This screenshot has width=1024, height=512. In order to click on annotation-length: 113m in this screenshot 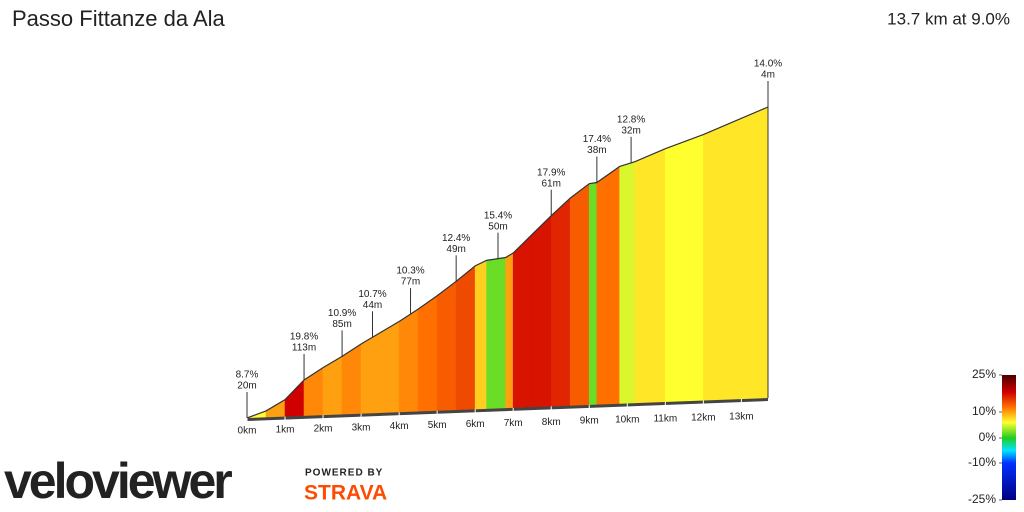, I will do `click(304, 348)`.